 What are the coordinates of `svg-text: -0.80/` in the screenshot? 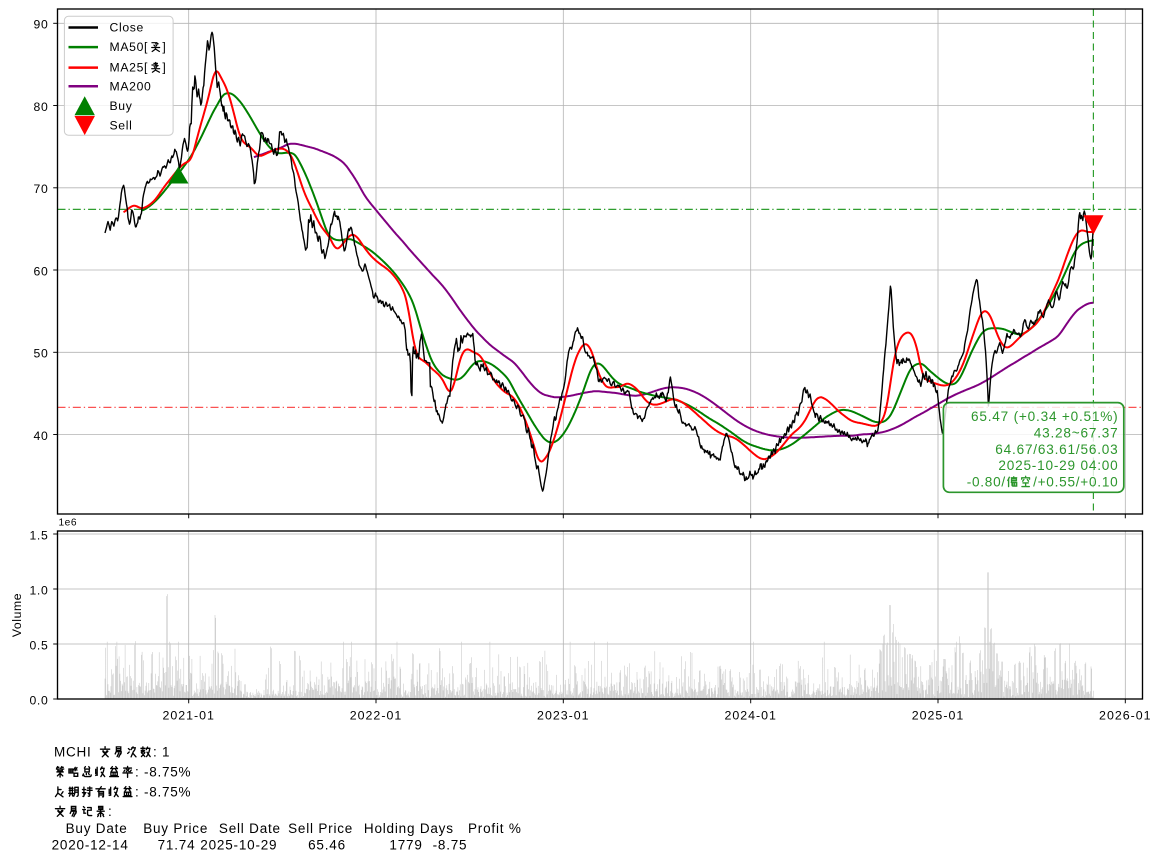 It's located at (986, 481).